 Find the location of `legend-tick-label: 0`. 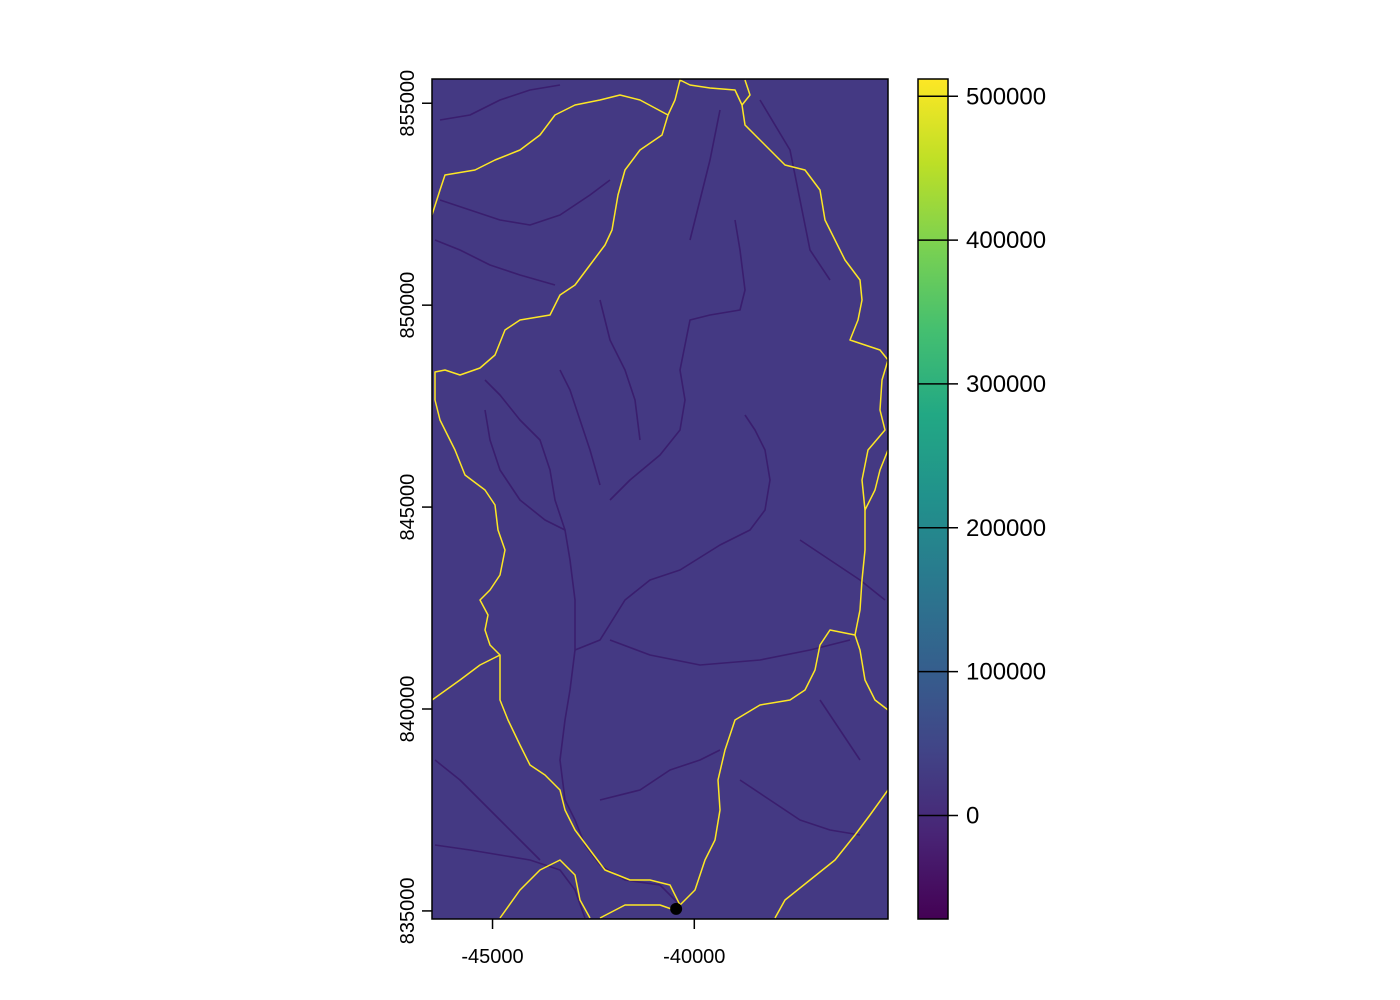

legend-tick-label: 0 is located at coordinates (972, 815).